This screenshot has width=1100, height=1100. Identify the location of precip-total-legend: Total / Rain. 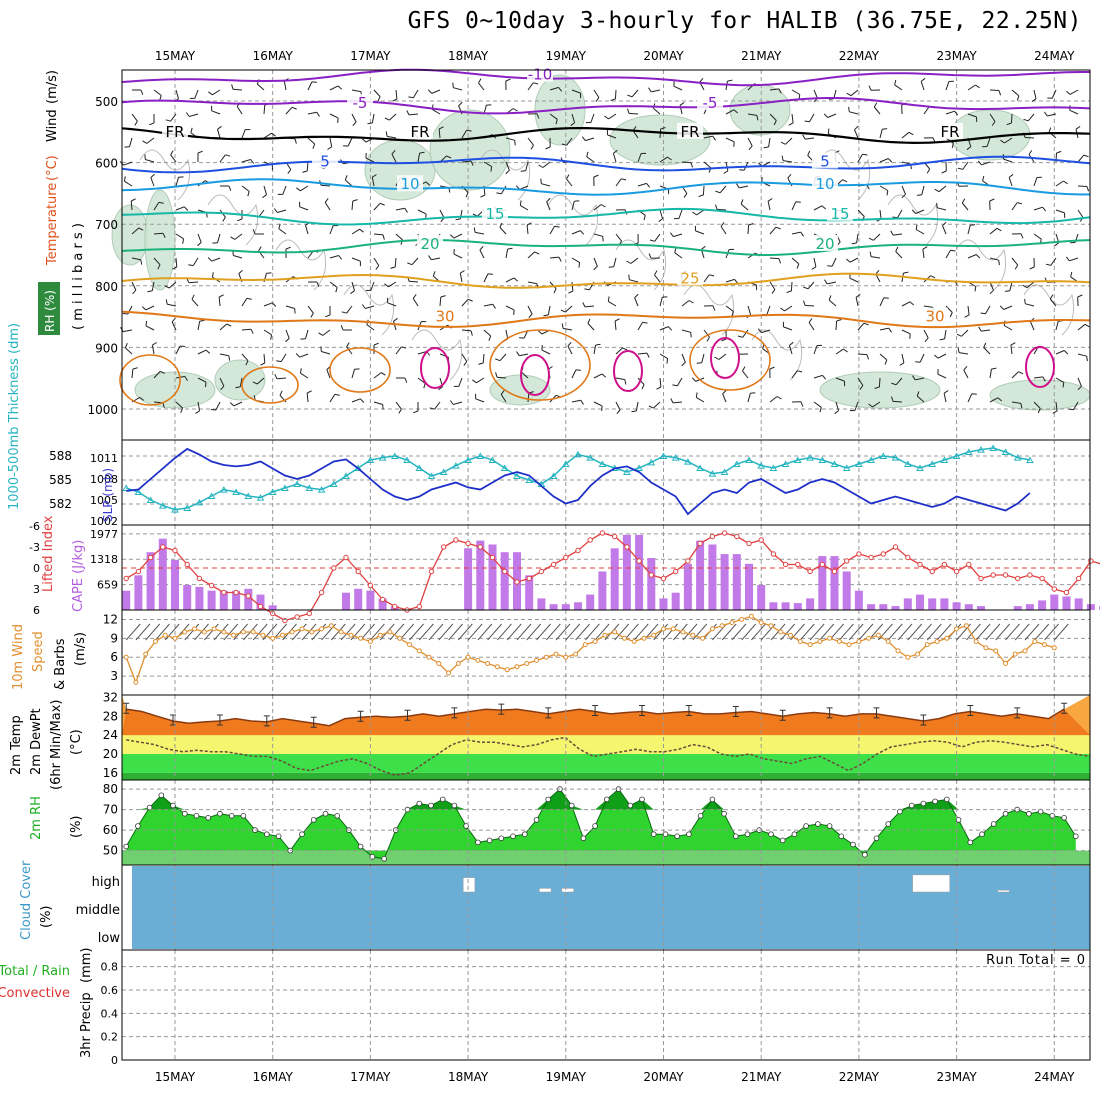
(35, 971).